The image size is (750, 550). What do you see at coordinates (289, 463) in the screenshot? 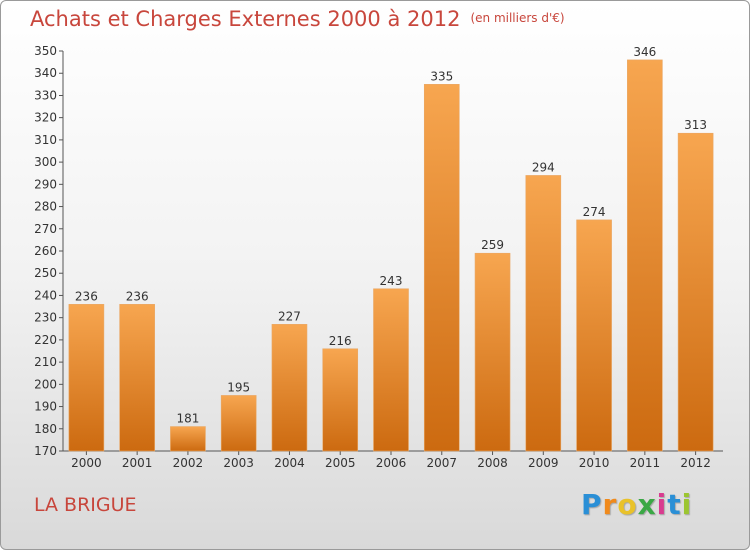
I see `x-tick-label: 2004` at bounding box center [289, 463].